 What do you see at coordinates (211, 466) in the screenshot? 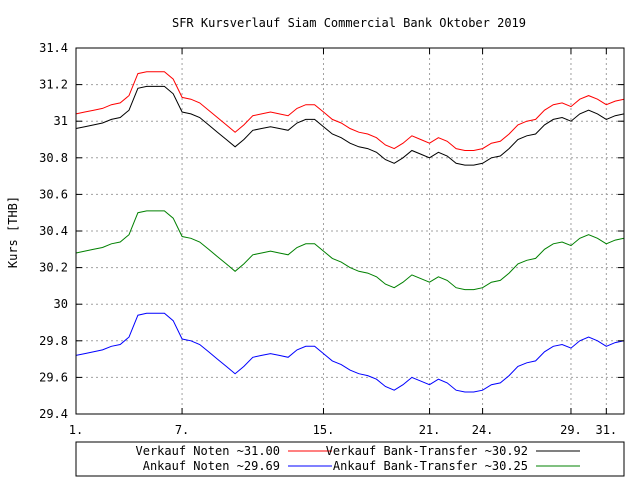
I see `legend-ankauf-noten-label: Ankauf Noten ~29.69` at bounding box center [211, 466].